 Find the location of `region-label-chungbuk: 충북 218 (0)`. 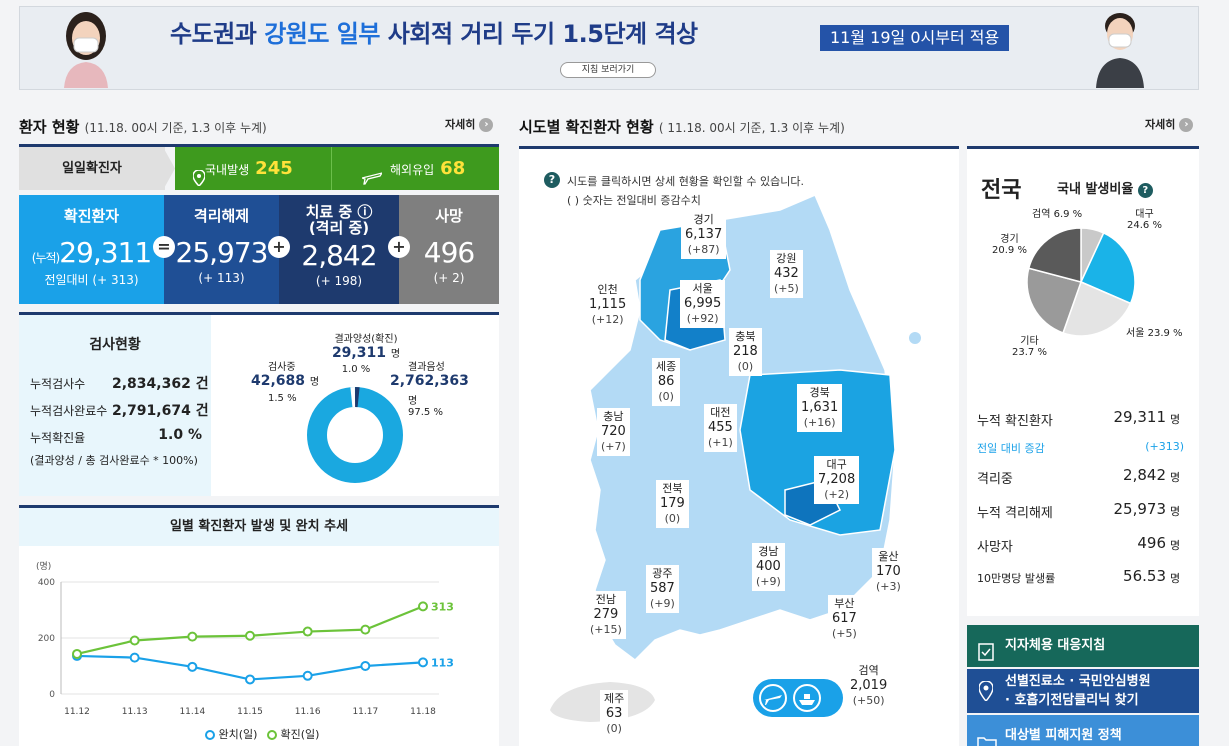

region-label-chungbuk: 충북 218 (0) is located at coordinates (745, 352).